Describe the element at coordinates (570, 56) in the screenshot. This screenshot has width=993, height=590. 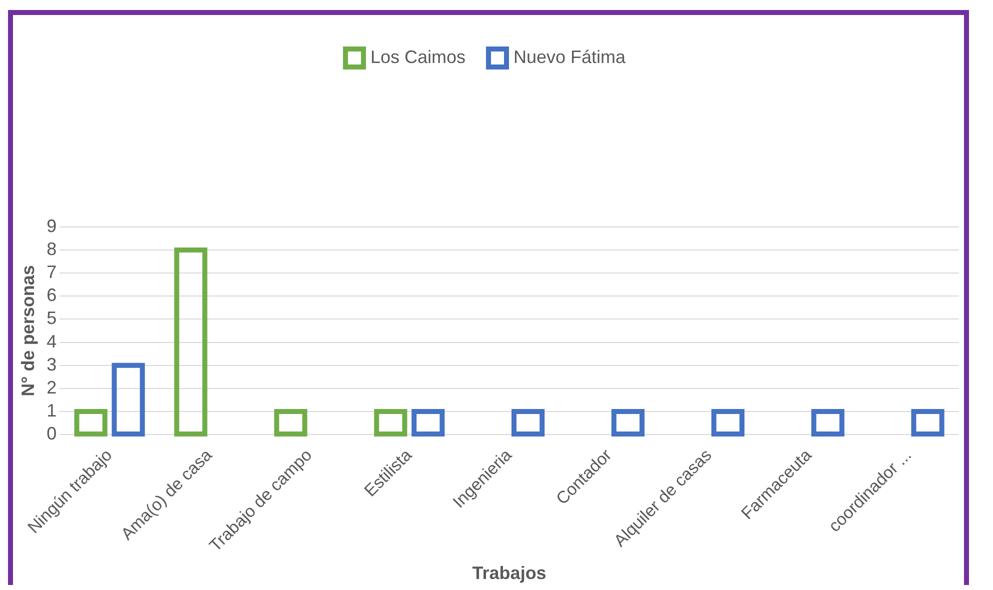
I see `legend-label: Nuevo Fátima` at that location.